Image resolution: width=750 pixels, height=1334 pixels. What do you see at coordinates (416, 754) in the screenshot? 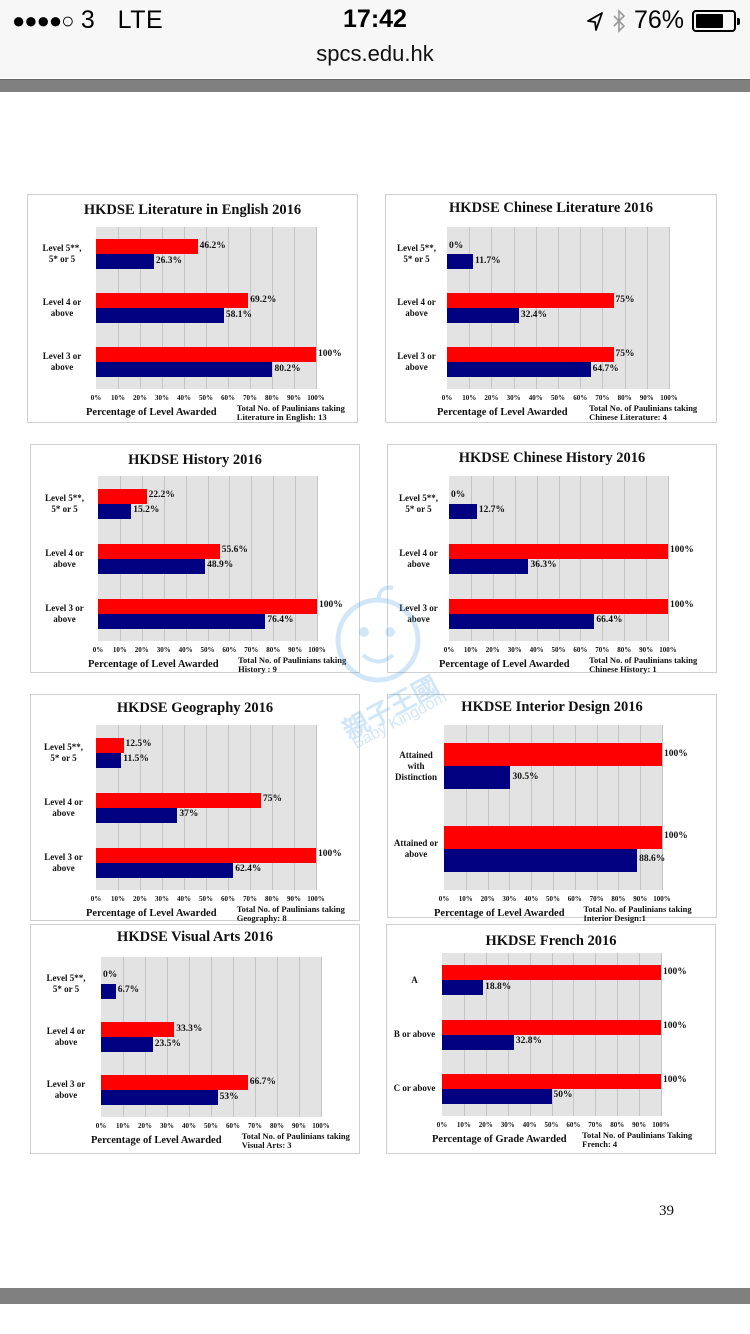
I see `category-label-line: Attained` at bounding box center [416, 754].